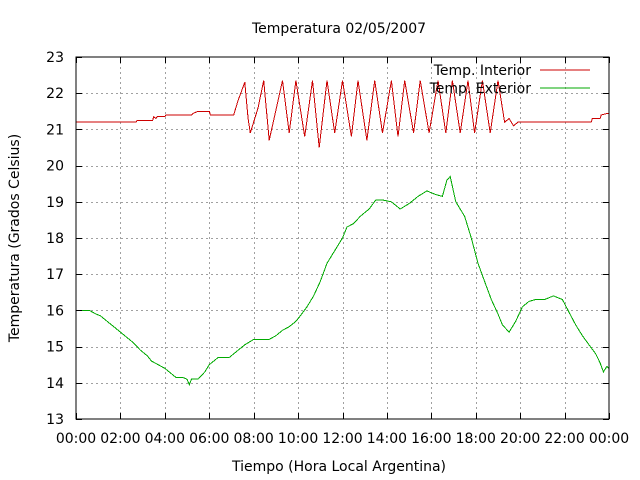 This screenshot has height=480, width=640. Describe the element at coordinates (209, 439) in the screenshot. I see `x-tick-label: 06:00` at that location.